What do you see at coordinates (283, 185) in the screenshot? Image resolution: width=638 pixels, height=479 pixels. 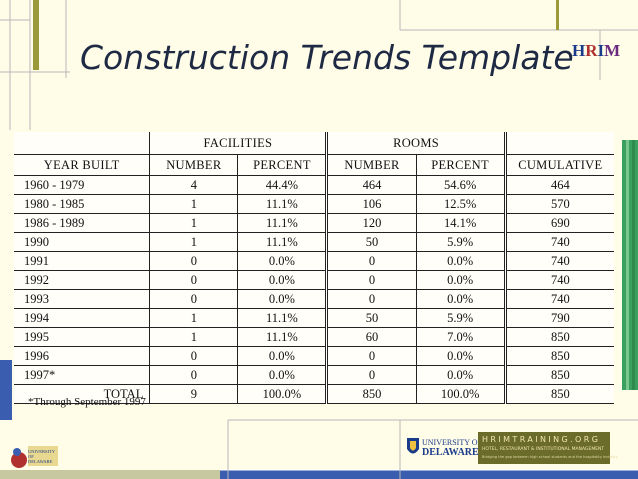 I see `table-cell: 44.4%` at bounding box center [283, 185].